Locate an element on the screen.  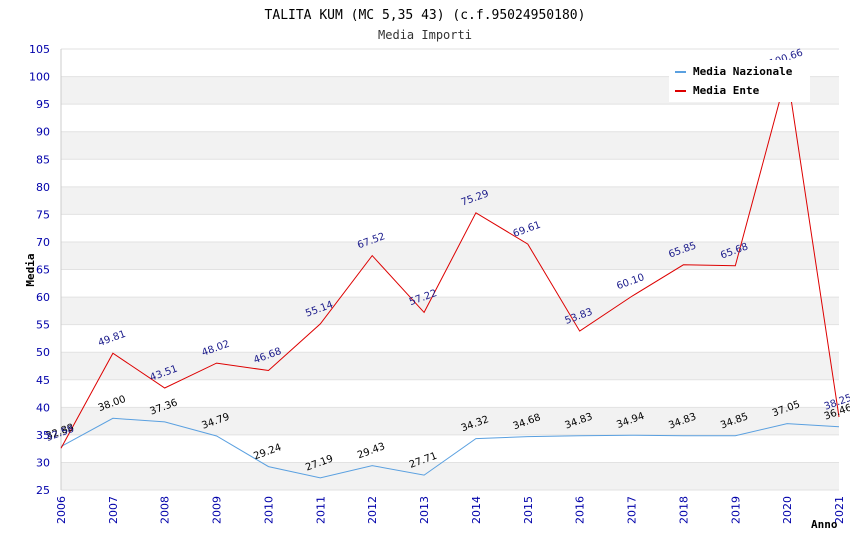
y-tick-label: 40 is located at coordinates (43, 407).